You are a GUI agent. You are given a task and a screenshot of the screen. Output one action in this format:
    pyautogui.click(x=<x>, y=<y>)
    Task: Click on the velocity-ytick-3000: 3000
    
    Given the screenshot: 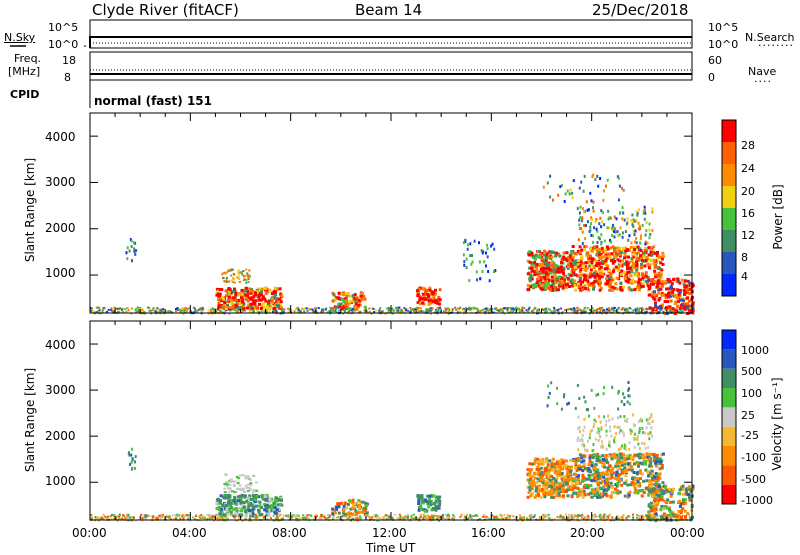 What is the action you would take?
    pyautogui.click(x=60, y=390)
    